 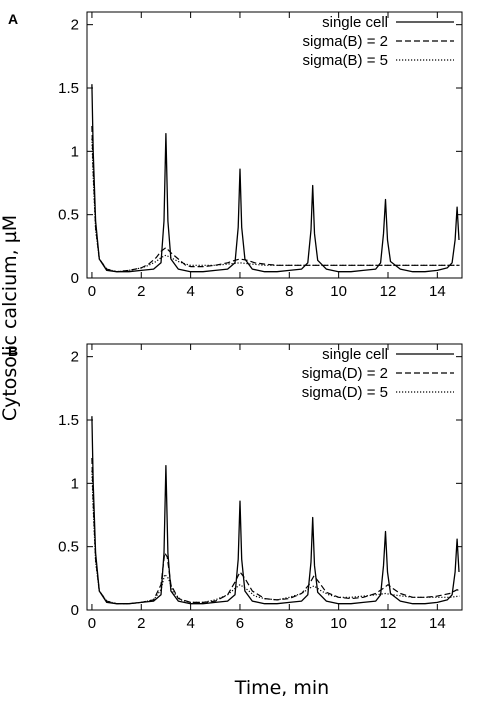 I want to click on panel-a-label: A, so click(x=13, y=19).